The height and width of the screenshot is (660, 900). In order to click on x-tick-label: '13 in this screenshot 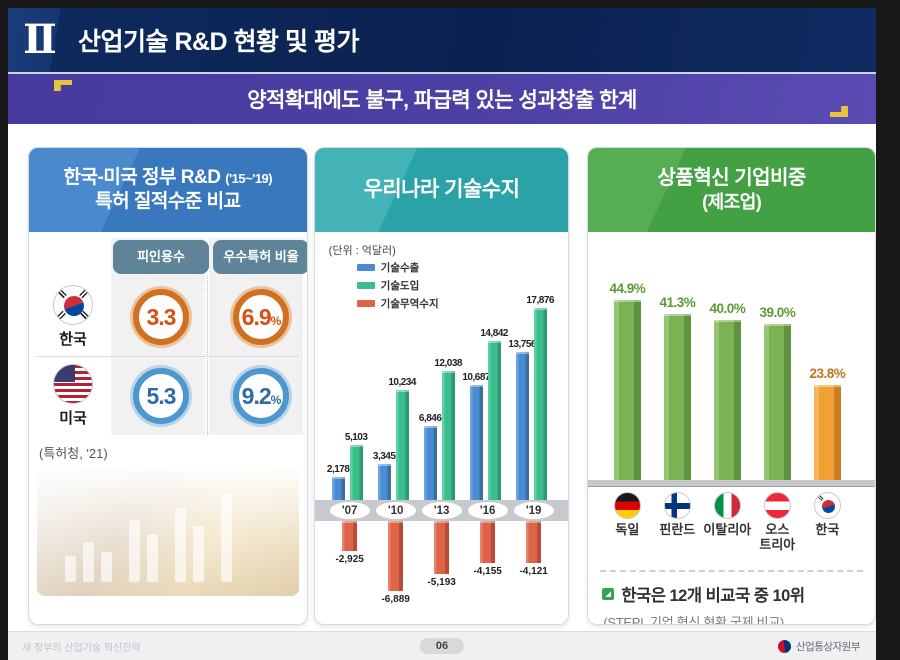, I will do `click(441, 510)`.